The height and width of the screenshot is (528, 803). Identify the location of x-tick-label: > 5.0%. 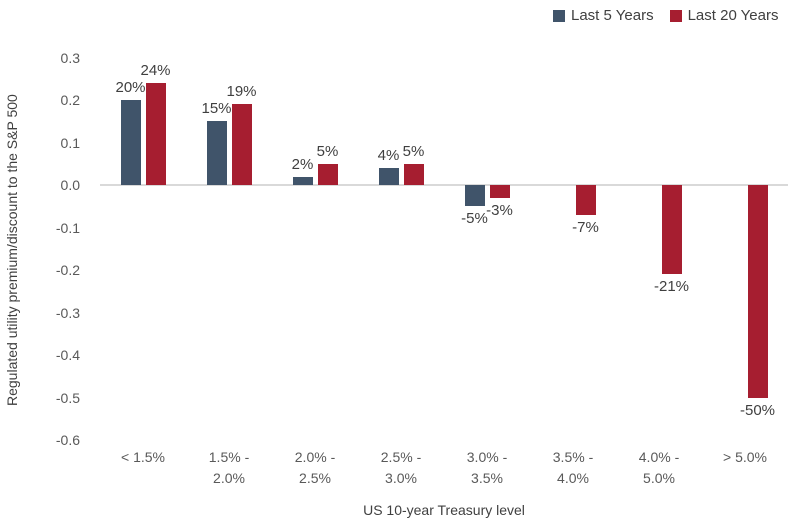
(745, 457).